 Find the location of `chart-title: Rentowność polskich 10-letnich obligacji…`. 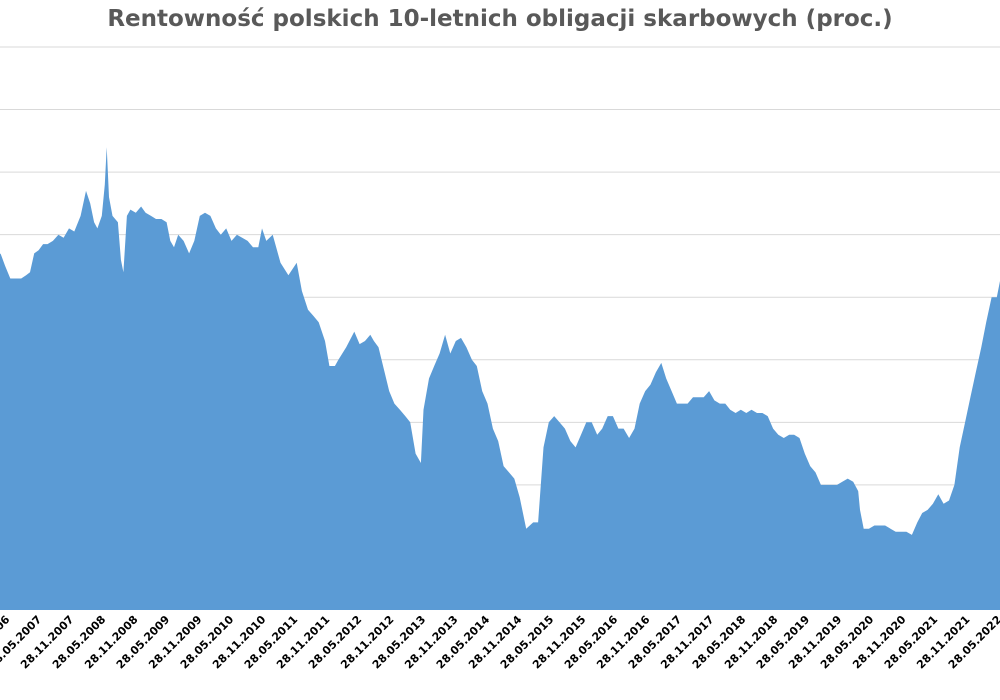

chart-title: Rentowność polskich 10-letnich obligacji… is located at coordinates (500, 19).